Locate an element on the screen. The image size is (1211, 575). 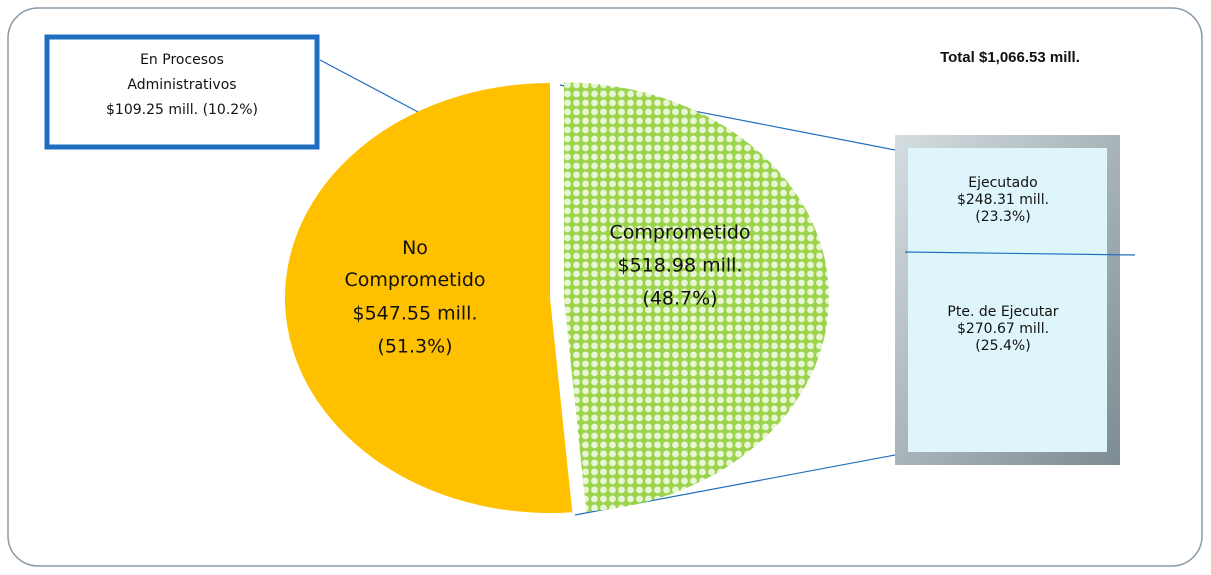
breakdown-text: $270.67 mill. is located at coordinates (1003, 329).